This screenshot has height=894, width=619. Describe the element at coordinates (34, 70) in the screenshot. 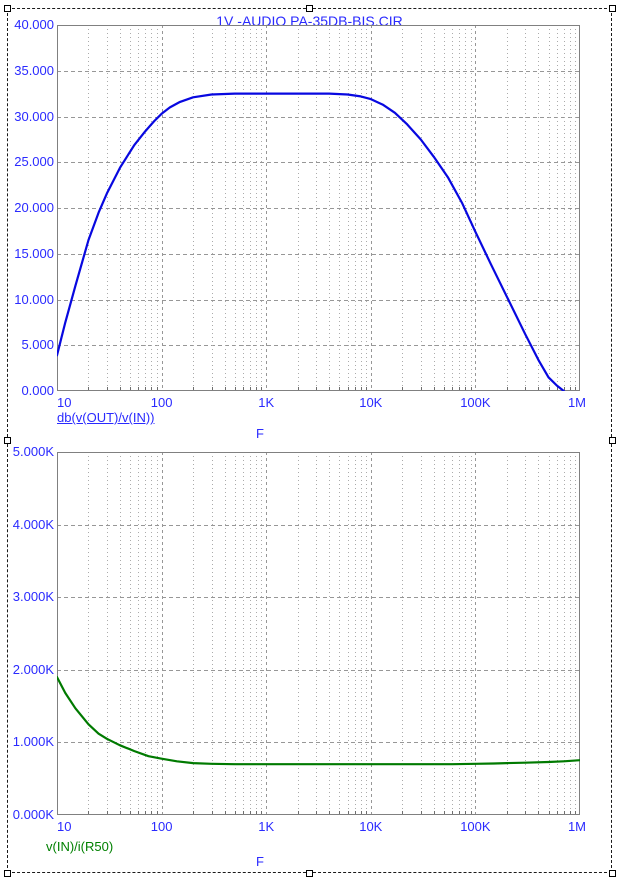

I see `y-tick-label: 35.000` at that location.